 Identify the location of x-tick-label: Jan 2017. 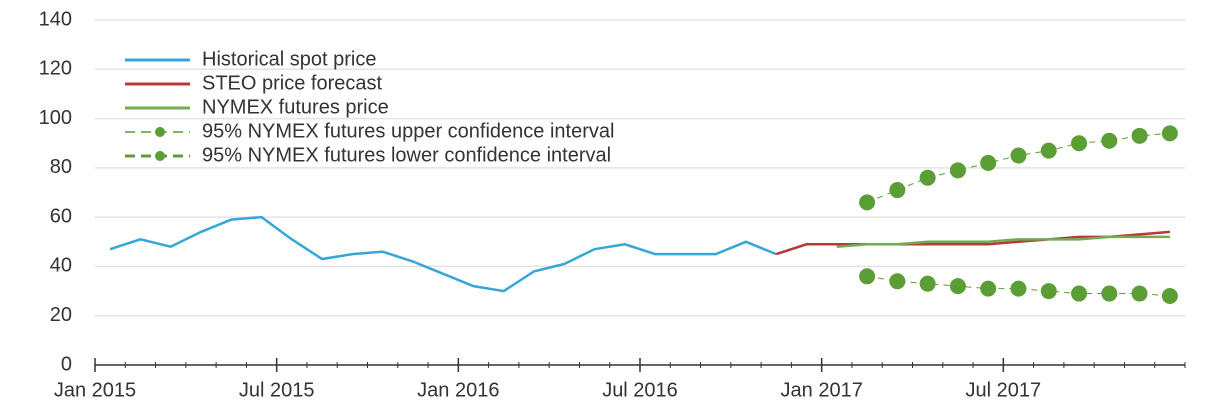
(822, 390).